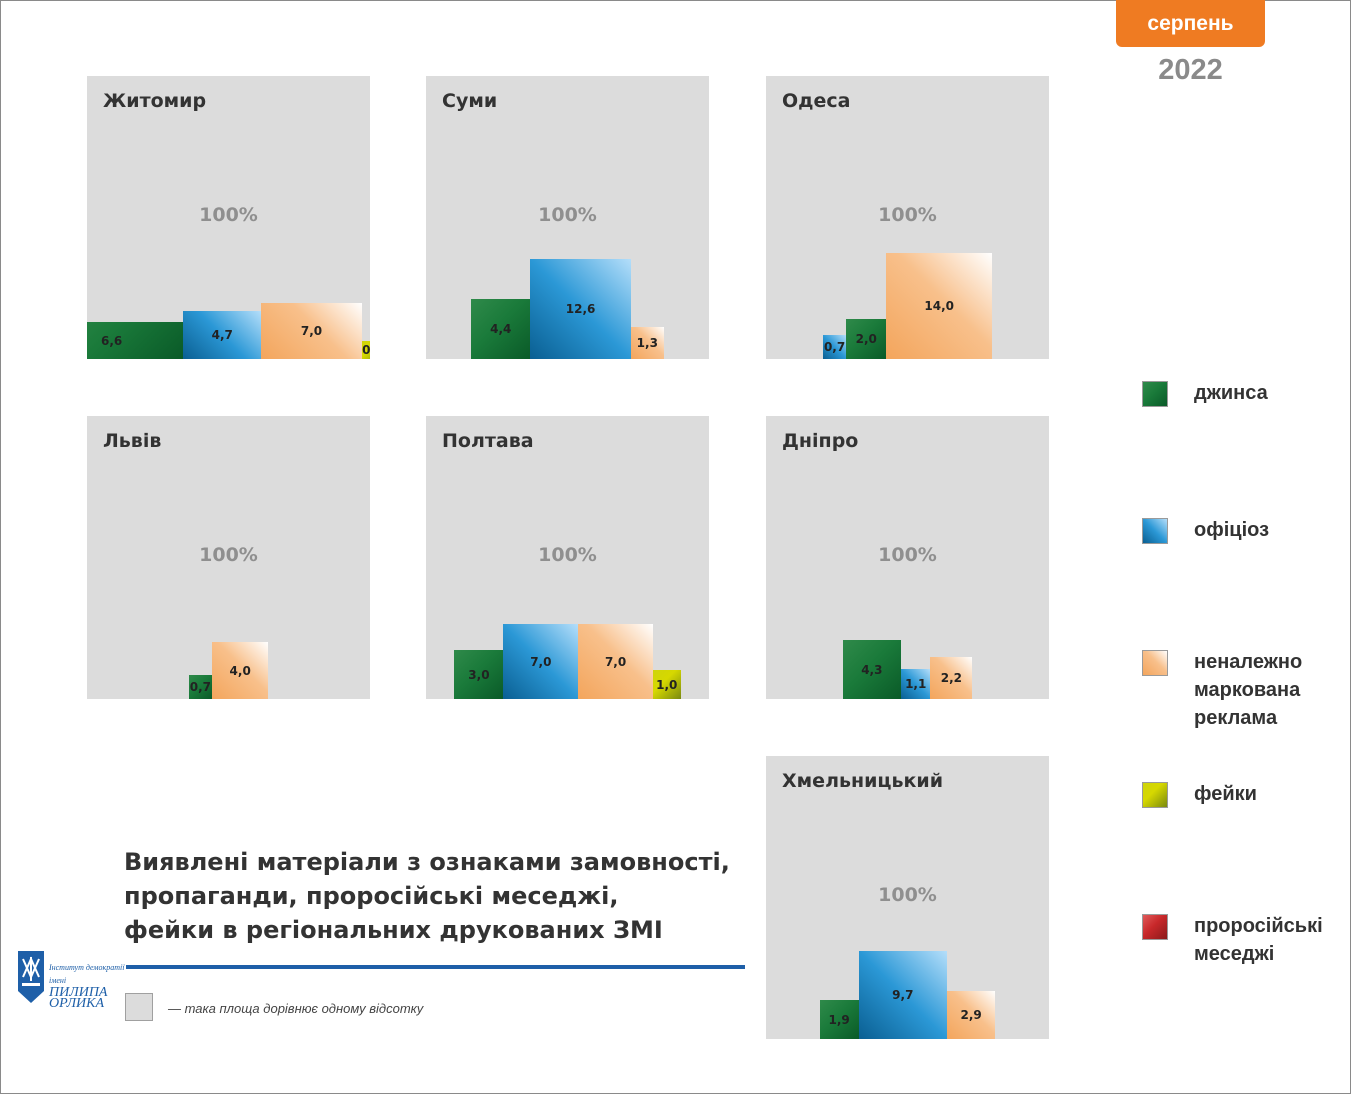  I want to click on bar-value-label: 12,6, so click(580, 309).